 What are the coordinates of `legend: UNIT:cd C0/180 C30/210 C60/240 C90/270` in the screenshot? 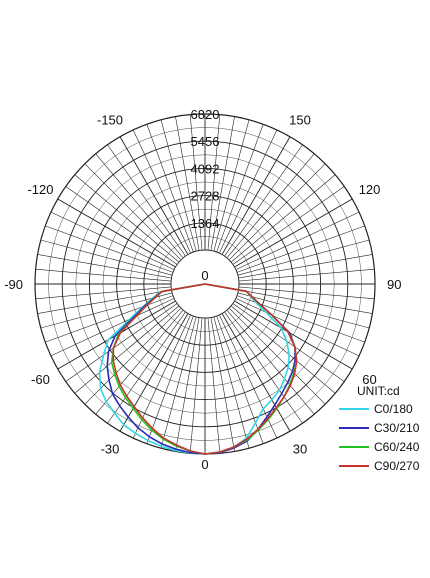 It's located at (379, 428).